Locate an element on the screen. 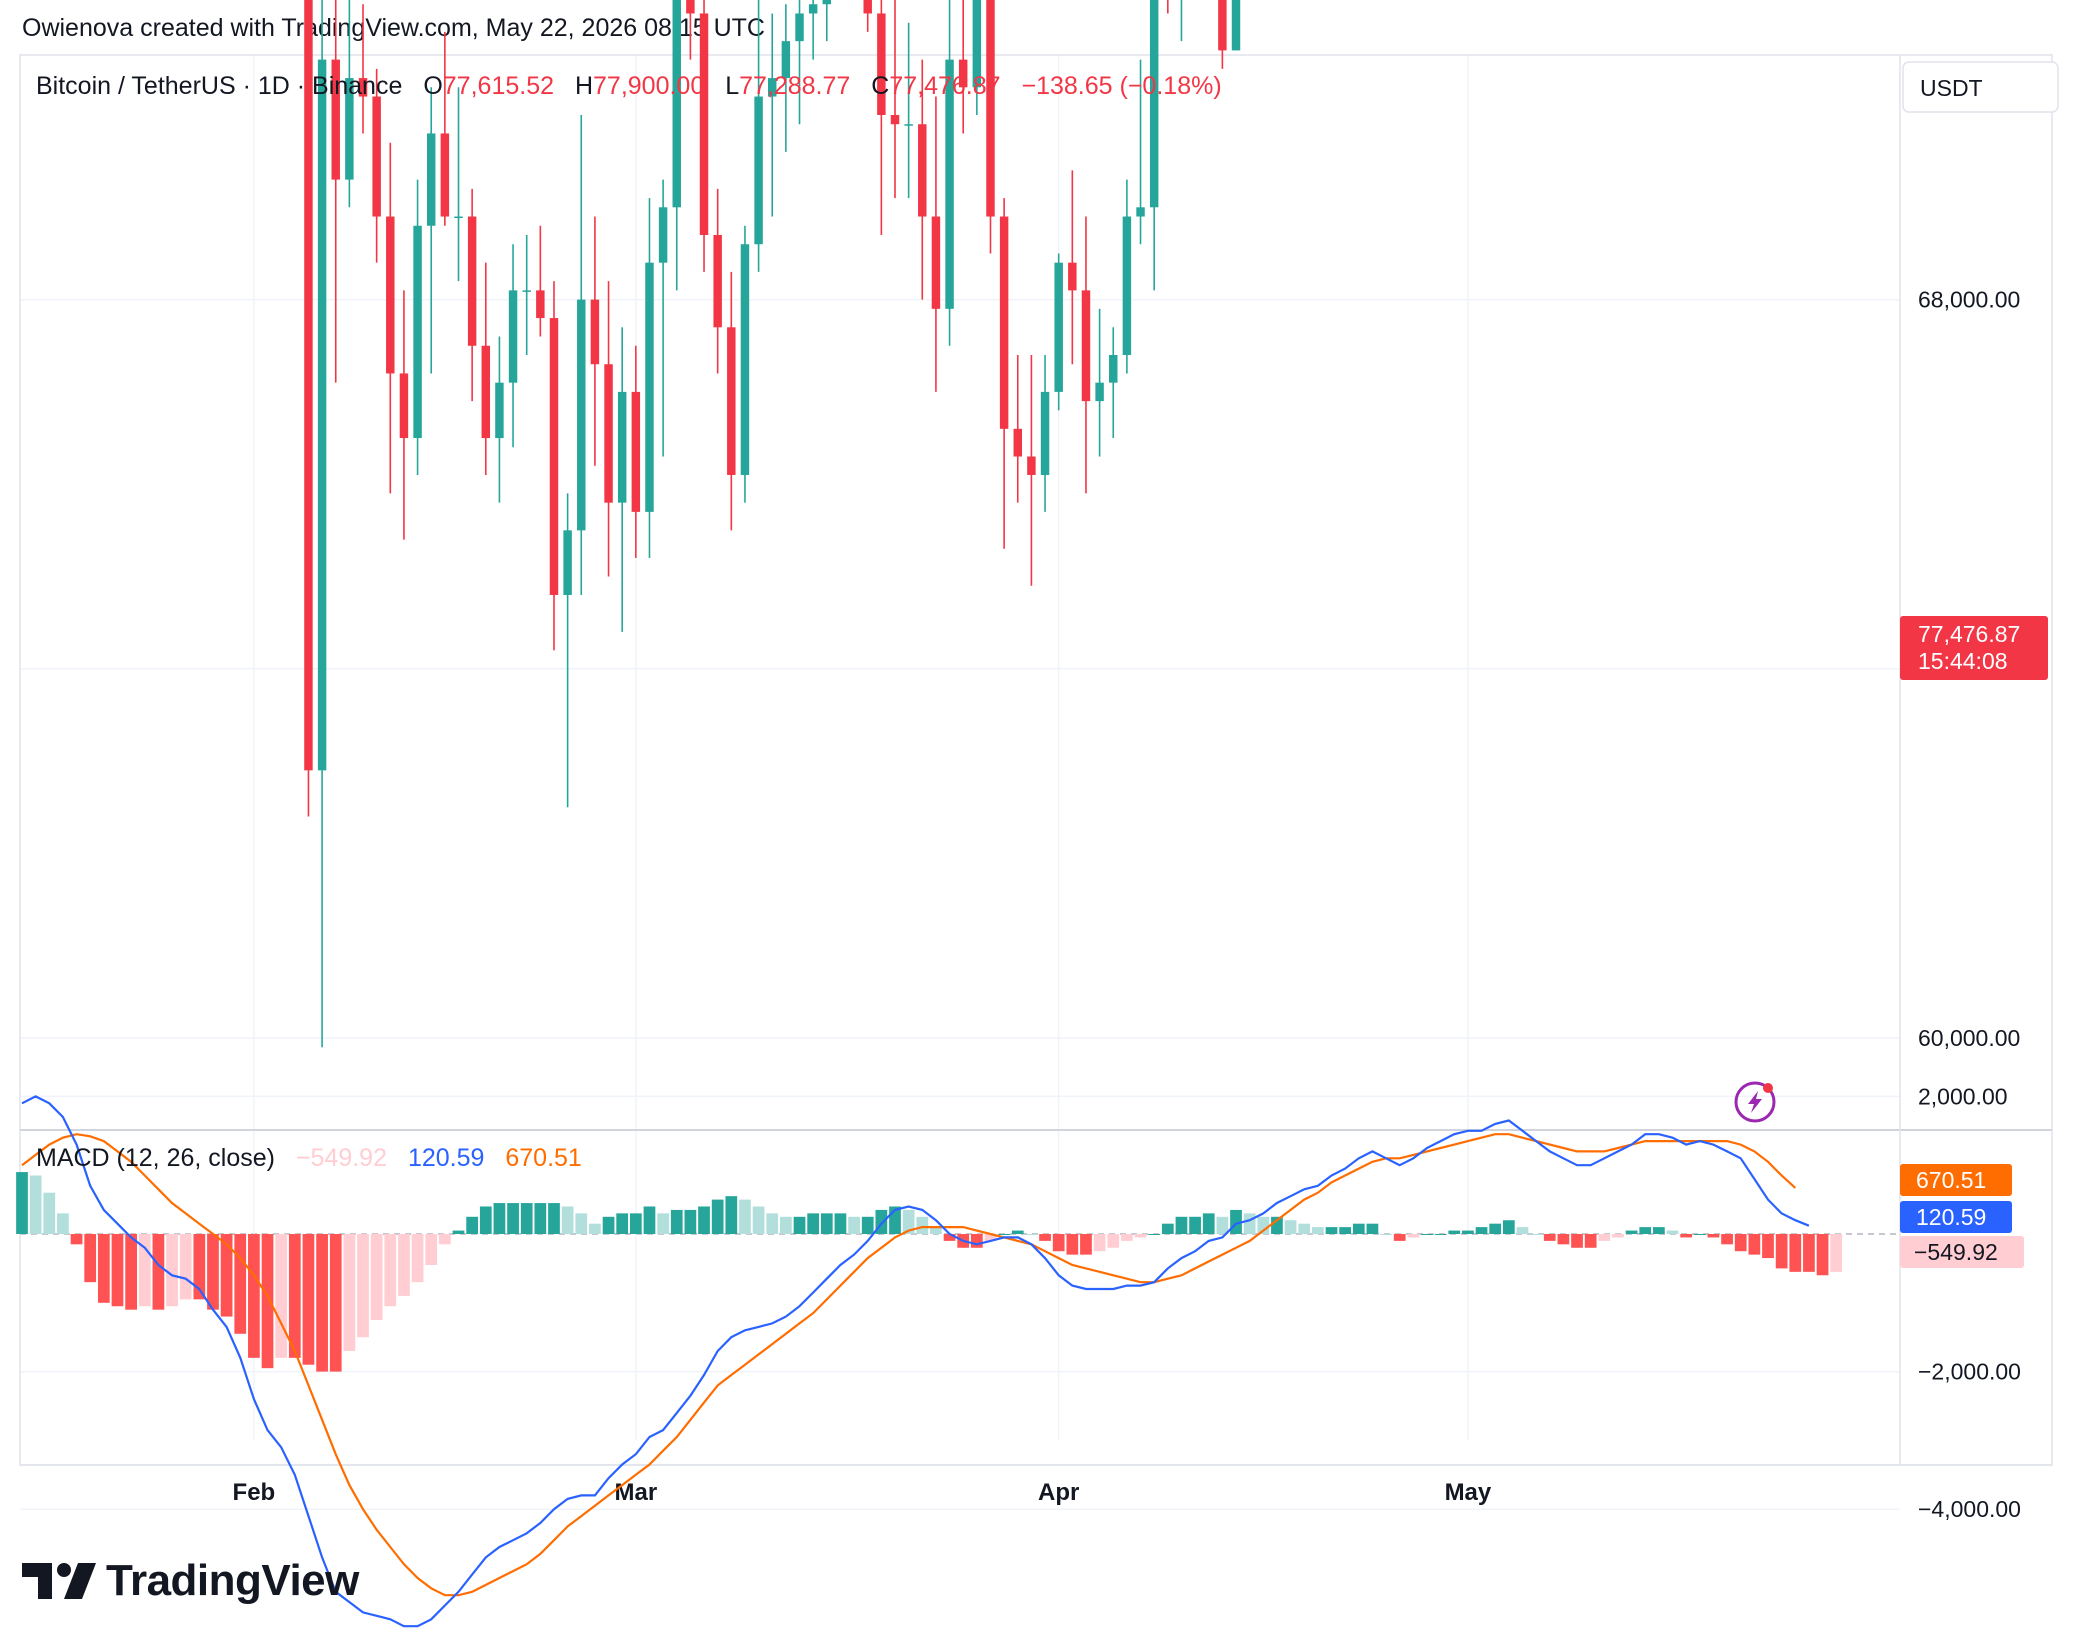 The width and height of the screenshot is (2084, 1636). time-axis: Feb Mar Apr May is located at coordinates (862, 1492).